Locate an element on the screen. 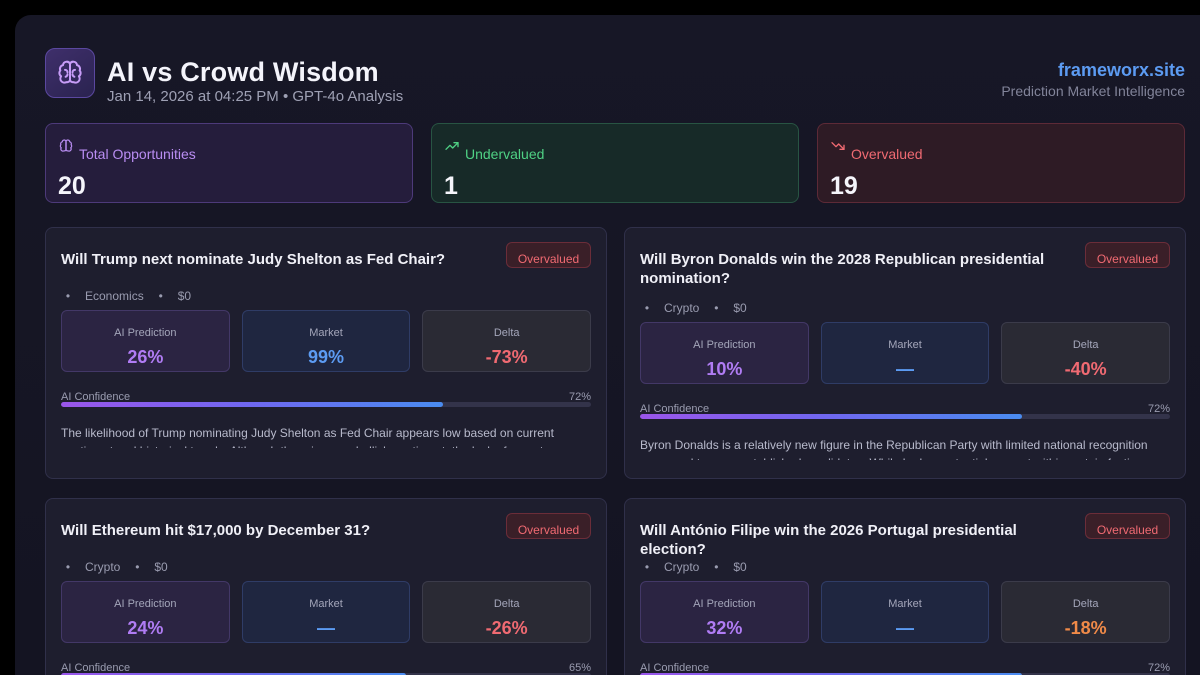  market-meta: • Economics • $0 is located at coordinates (126, 296).